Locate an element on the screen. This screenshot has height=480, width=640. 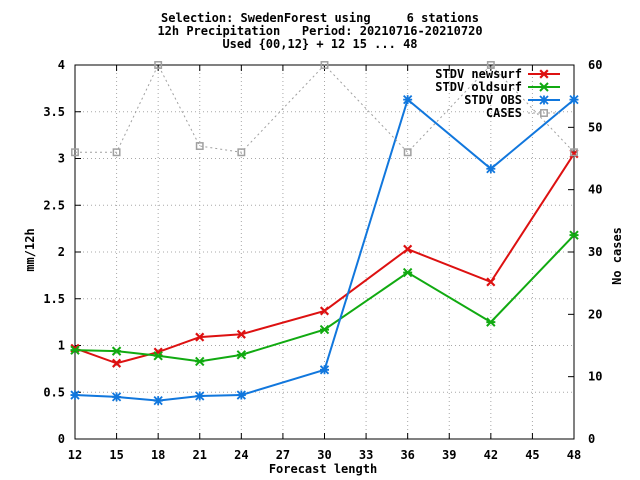
y-tick-label: 2.5 is located at coordinates (54, 205).